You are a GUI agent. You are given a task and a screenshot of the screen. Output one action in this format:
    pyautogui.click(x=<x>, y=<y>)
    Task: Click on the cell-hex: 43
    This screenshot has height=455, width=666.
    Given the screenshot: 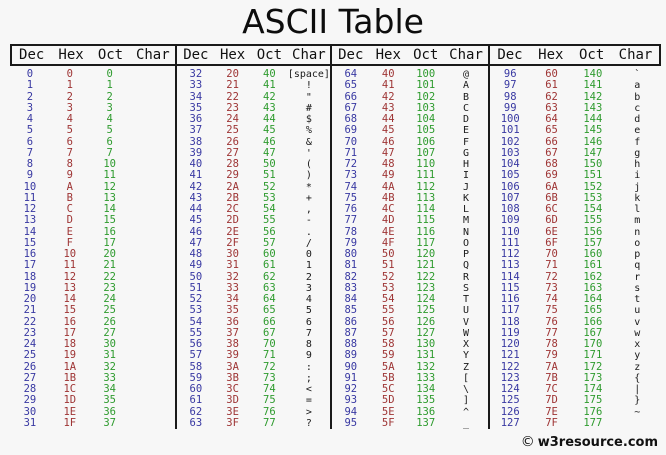 What is the action you would take?
    pyautogui.click(x=388, y=107)
    